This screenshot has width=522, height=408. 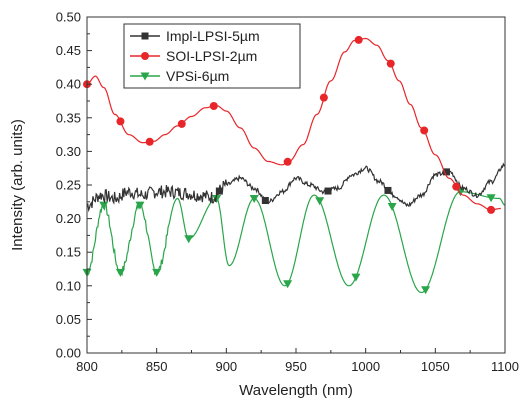 What do you see at coordinates (68, 185) in the screenshot?
I see `y-tick-label: 0.25` at bounding box center [68, 185].